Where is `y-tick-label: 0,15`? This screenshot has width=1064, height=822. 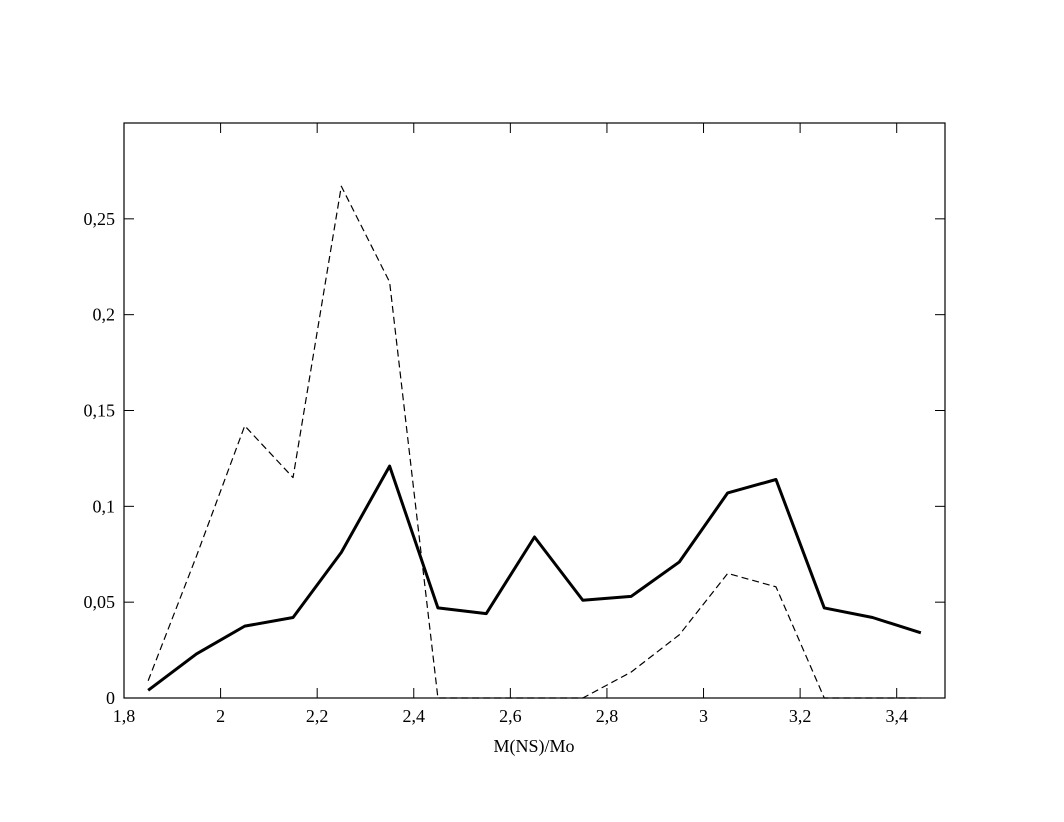 y-tick-label: 0,15 is located at coordinates (100, 411).